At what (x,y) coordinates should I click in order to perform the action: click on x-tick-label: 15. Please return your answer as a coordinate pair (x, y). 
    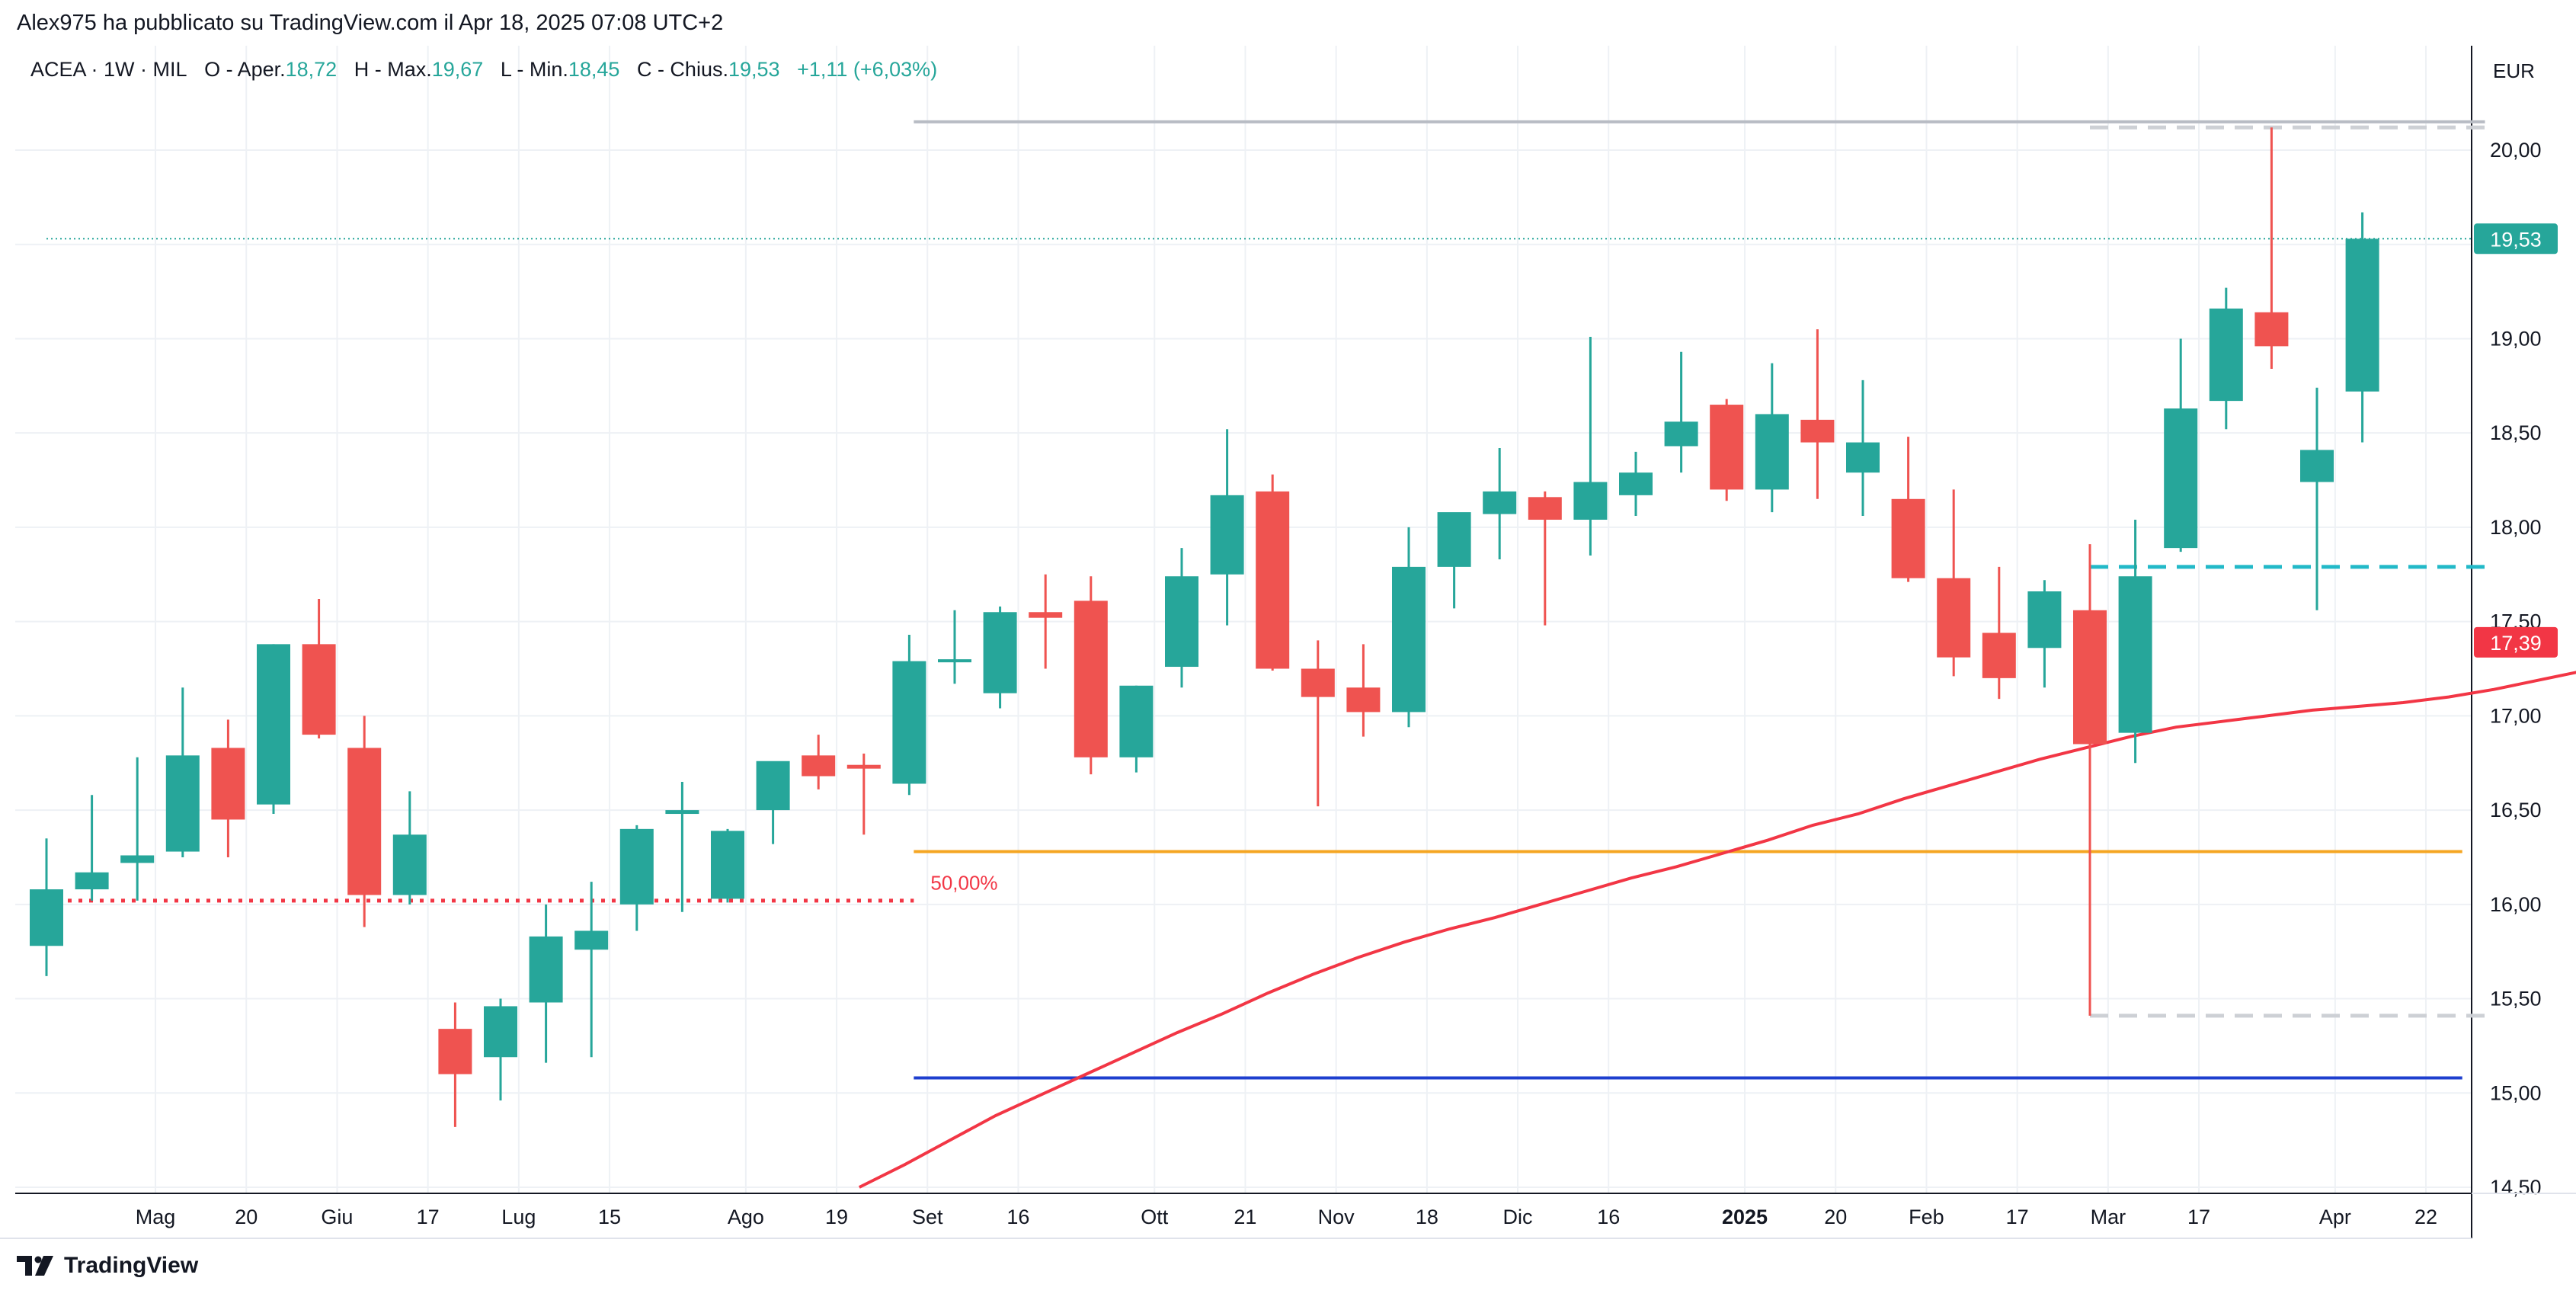
    Looking at the image, I should click on (609, 1217).